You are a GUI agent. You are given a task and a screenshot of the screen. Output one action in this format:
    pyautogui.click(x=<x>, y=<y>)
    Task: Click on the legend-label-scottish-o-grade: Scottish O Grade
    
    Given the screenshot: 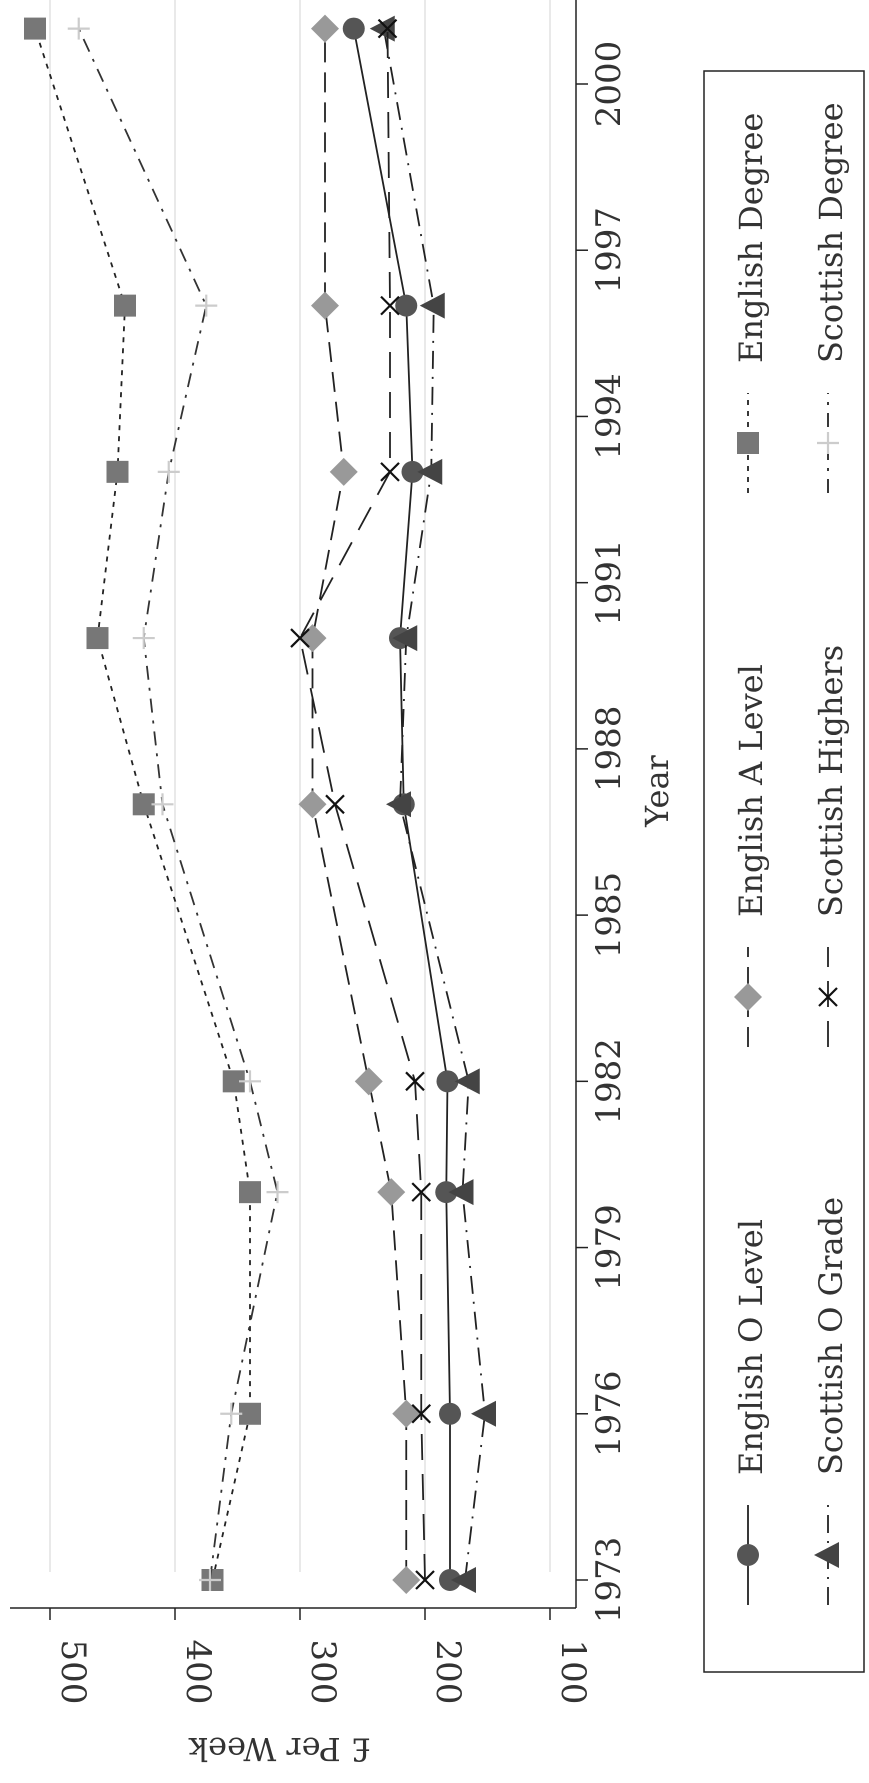 What is the action you would take?
    pyautogui.click(x=831, y=1336)
    